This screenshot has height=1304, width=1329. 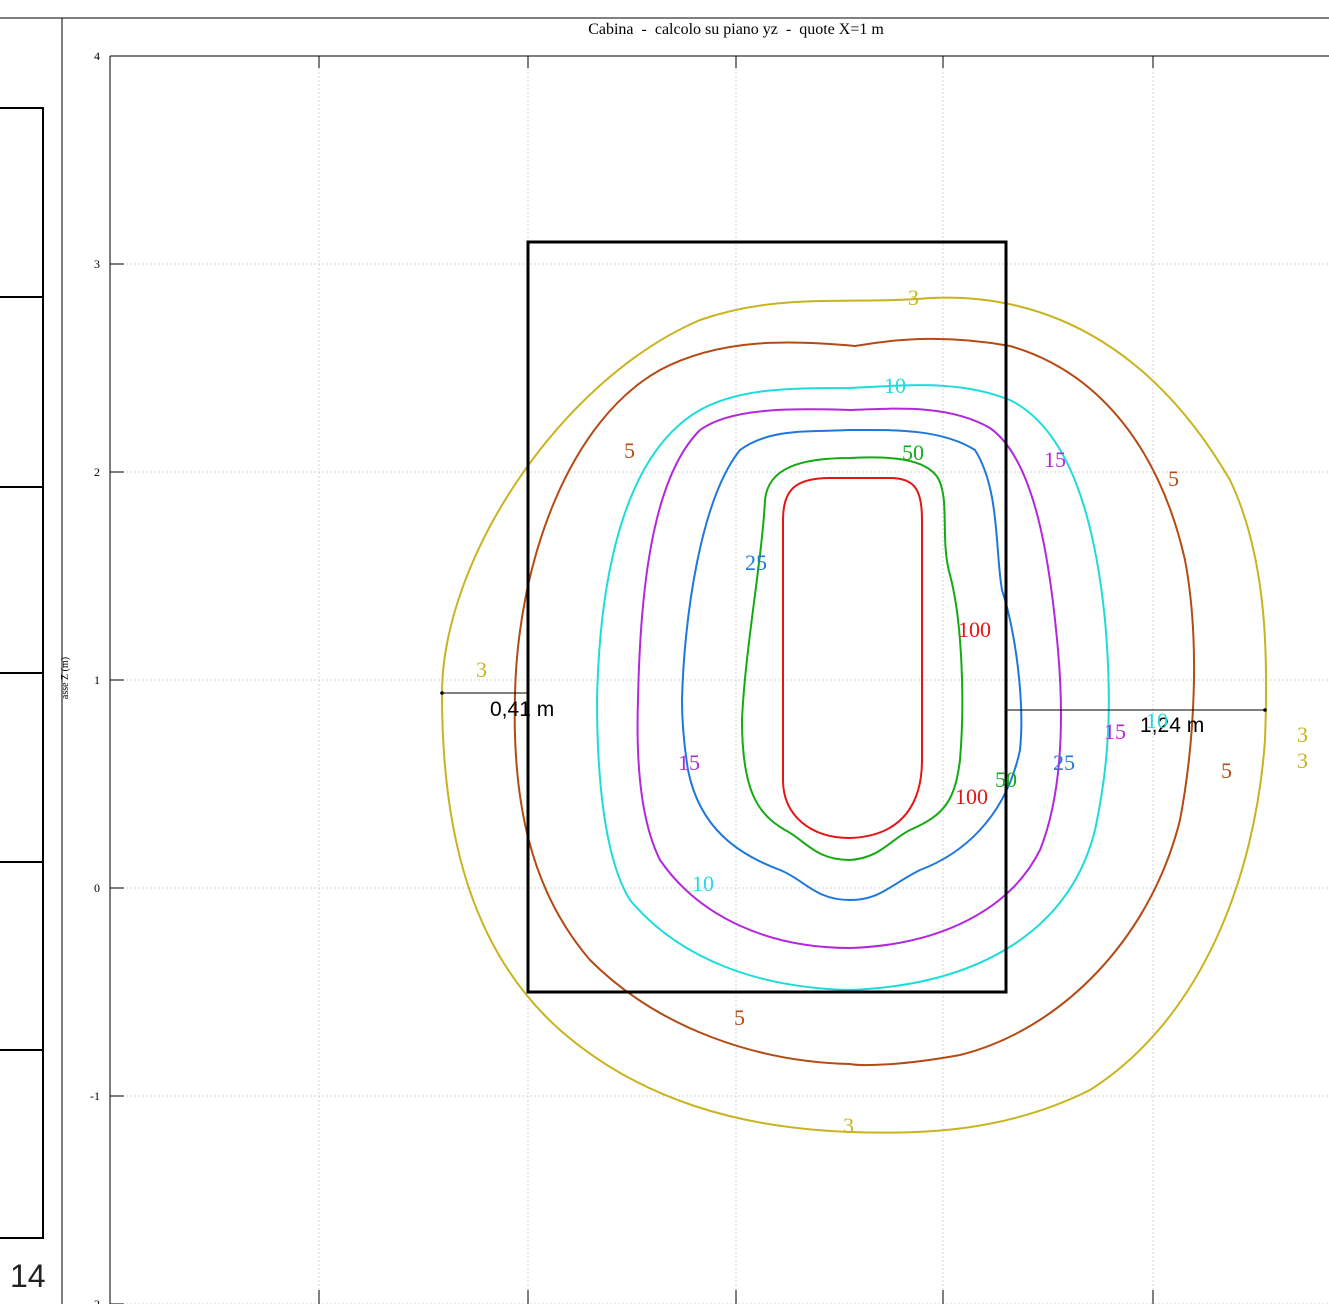 What do you see at coordinates (97, 680) in the screenshot?
I see `y-tick-label: 1` at bounding box center [97, 680].